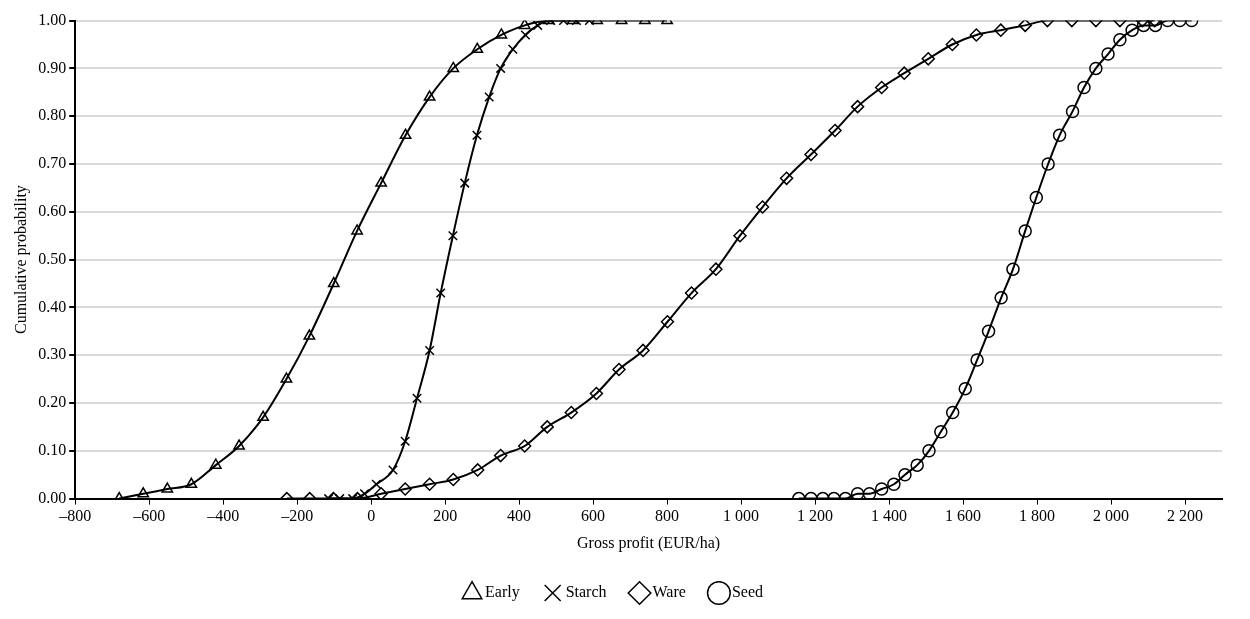 Image resolution: width=1250 pixels, height=619 pixels. I want to click on y-tick-label: 0.70, so click(52, 163).